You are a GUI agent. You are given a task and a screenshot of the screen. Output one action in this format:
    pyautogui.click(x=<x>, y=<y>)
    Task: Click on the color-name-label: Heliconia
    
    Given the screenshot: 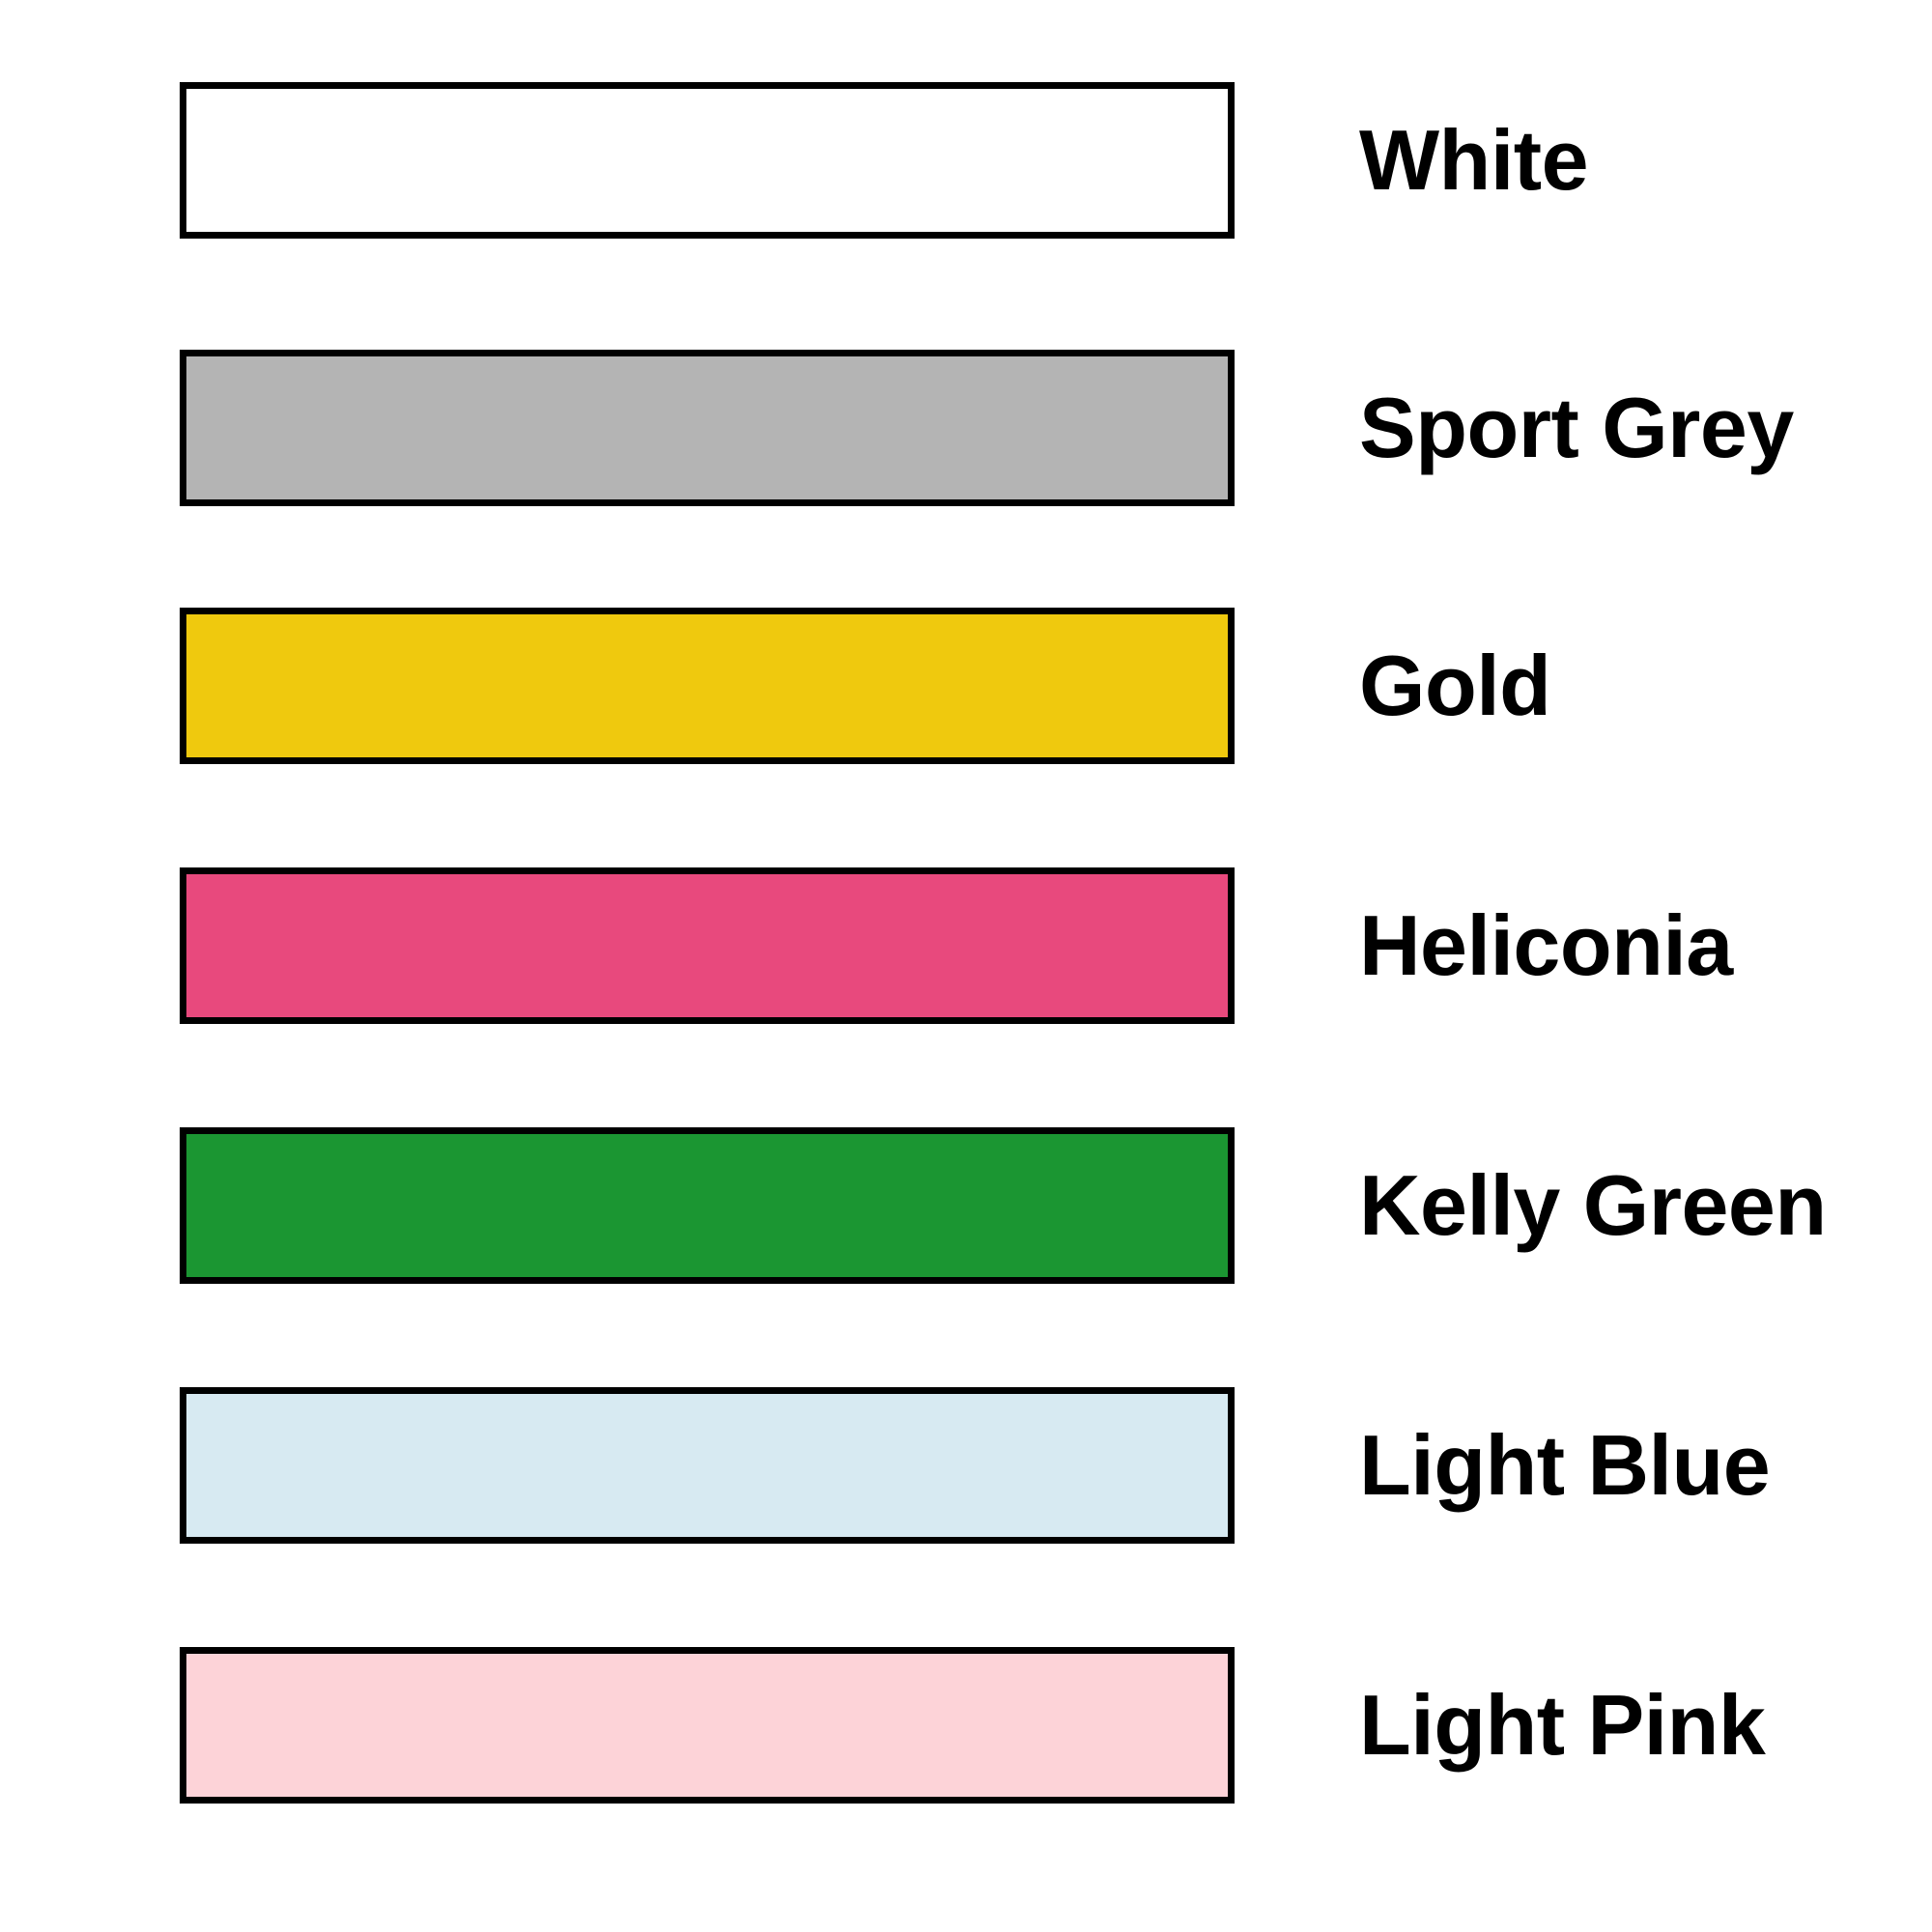 What is the action you would take?
    pyautogui.click(x=1546, y=945)
    